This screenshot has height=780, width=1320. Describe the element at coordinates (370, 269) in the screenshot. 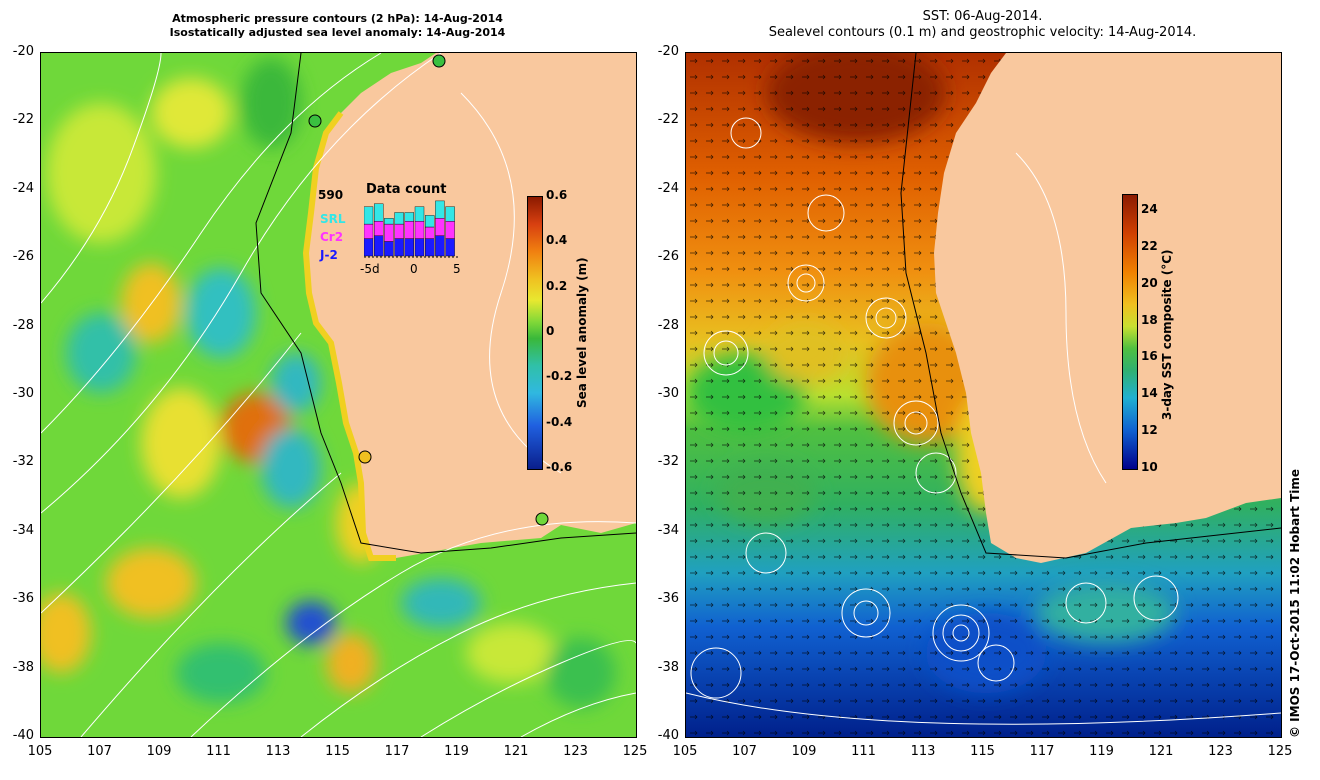

I see `data-count-axis-minus5: -5d` at that location.